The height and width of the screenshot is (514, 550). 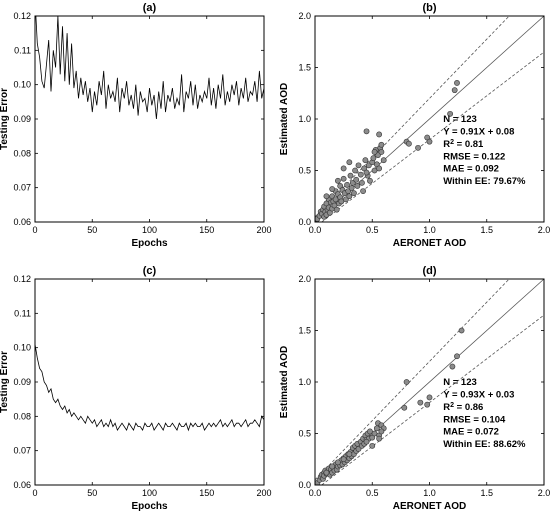 What do you see at coordinates (474, 419) in the screenshot?
I see `stats-line: RMSE = 0.104` at bounding box center [474, 419].